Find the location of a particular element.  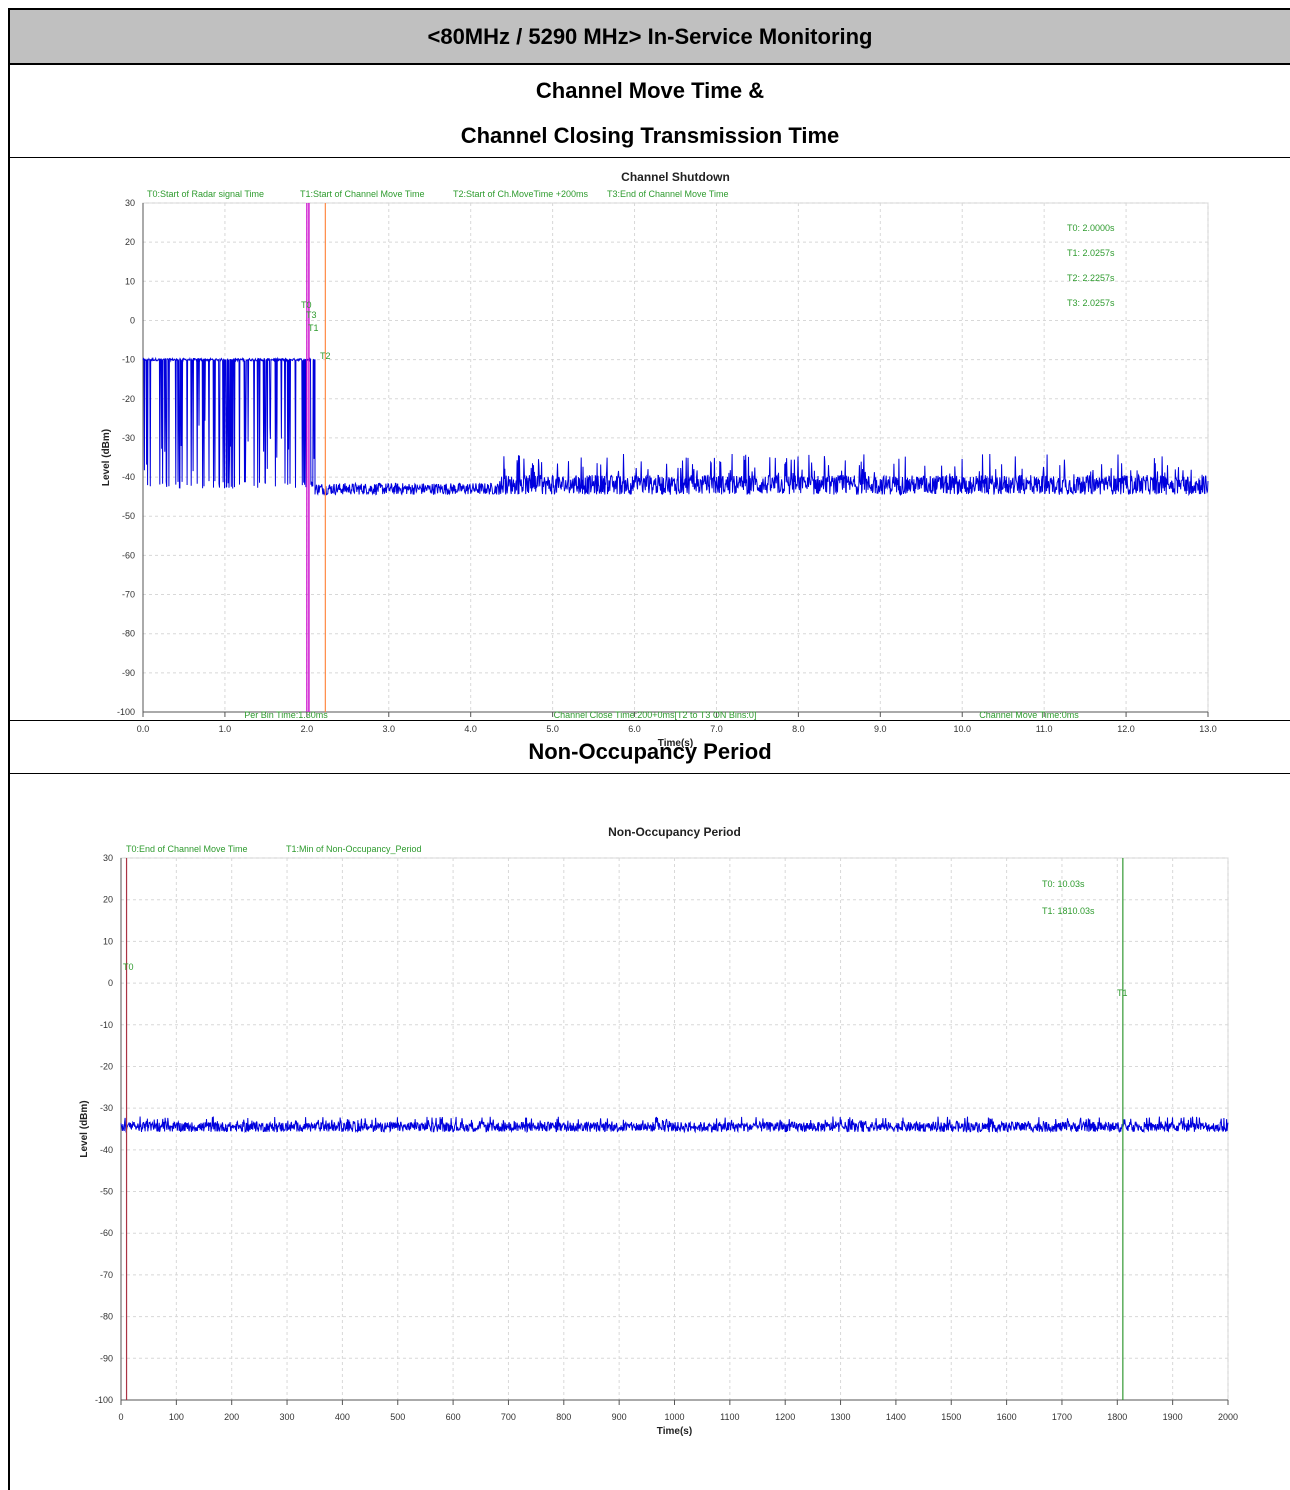

top-annotation: T0:Start of Radar signal Time is located at coordinates (205, 194).